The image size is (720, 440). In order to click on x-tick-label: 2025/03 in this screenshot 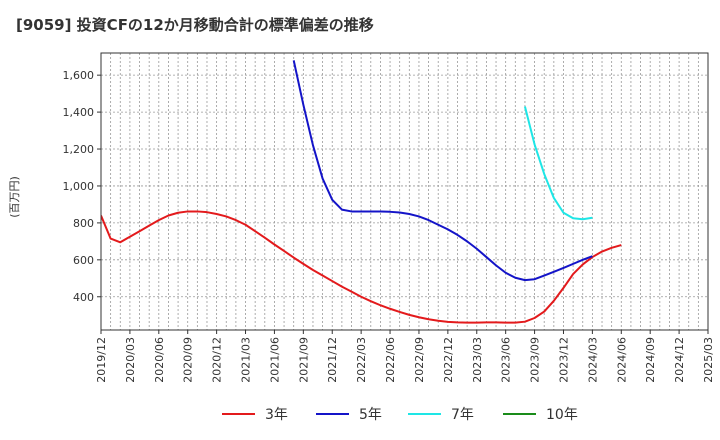, I will do `click(708, 360)`.